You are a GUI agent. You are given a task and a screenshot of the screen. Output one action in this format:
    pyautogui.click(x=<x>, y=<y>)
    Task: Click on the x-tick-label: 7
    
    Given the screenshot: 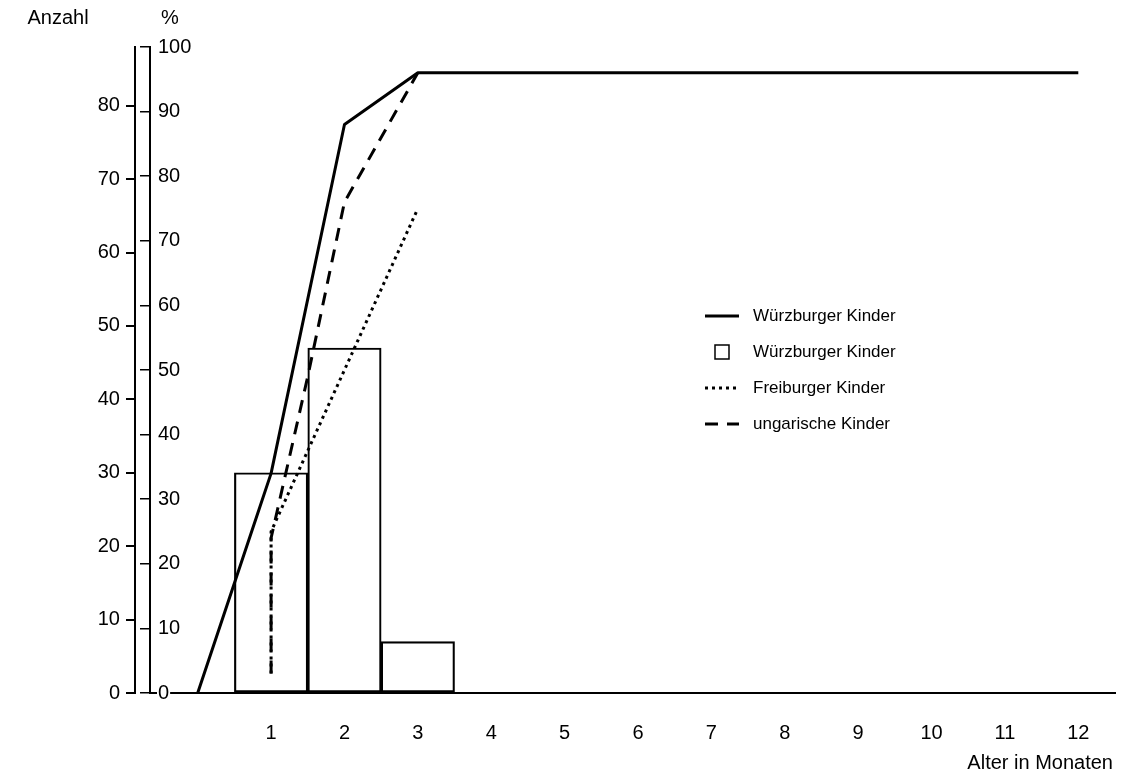 What is the action you would take?
    pyautogui.click(x=711, y=731)
    